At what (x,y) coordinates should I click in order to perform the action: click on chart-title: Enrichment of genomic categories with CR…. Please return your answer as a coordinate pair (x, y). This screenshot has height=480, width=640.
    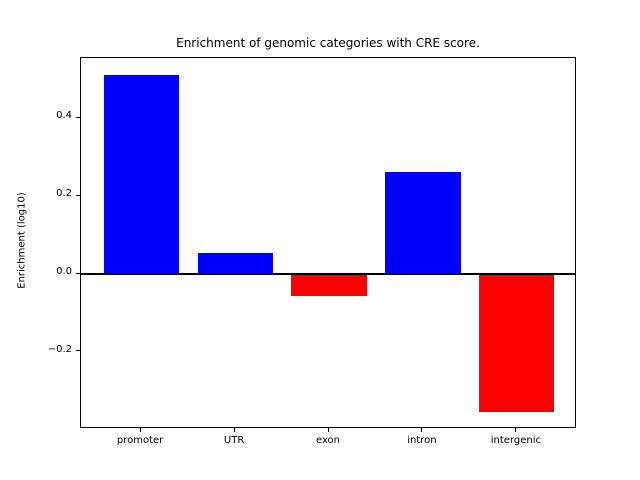
    Looking at the image, I should click on (328, 43).